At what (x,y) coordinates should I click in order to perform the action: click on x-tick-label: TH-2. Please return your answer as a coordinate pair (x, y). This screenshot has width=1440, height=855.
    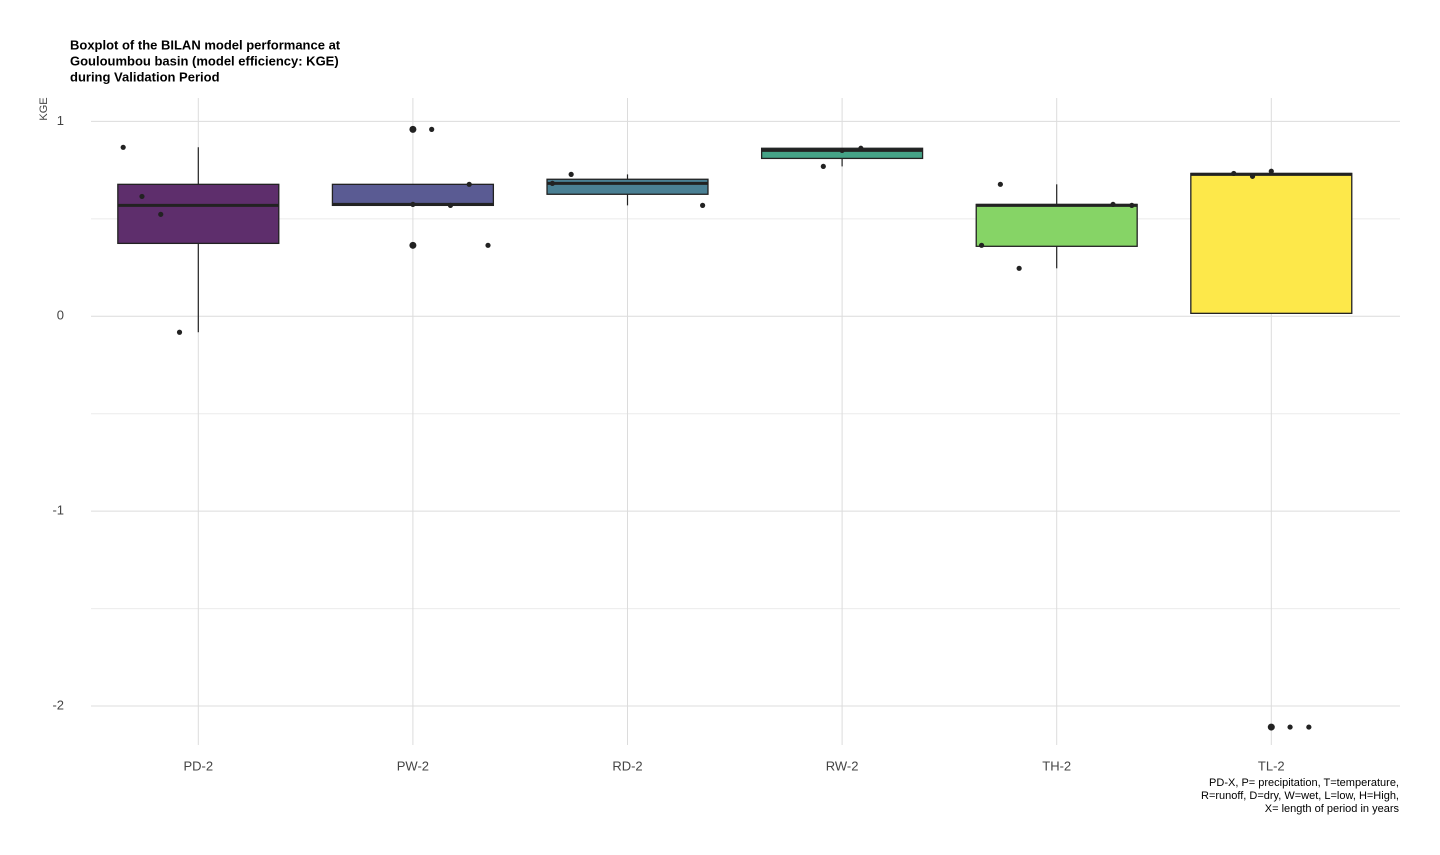
    Looking at the image, I should click on (1056, 765).